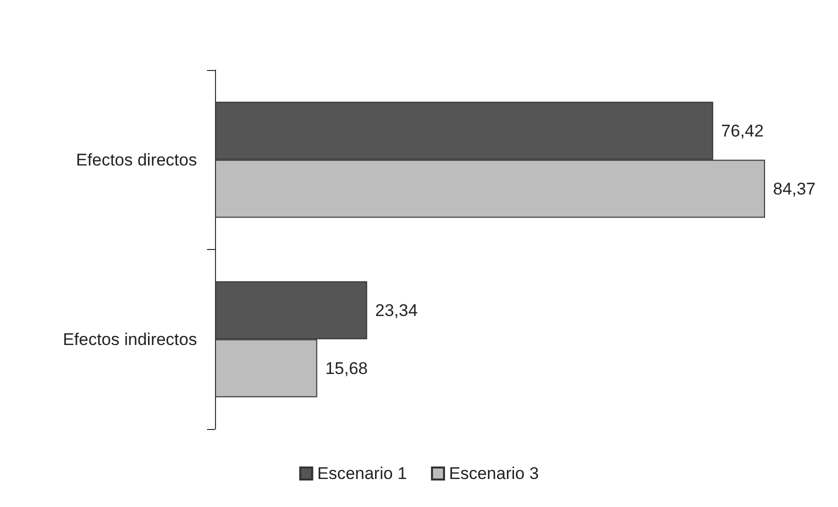  What do you see at coordinates (362, 473) in the screenshot?
I see `legend-label: Escenario 1` at bounding box center [362, 473].